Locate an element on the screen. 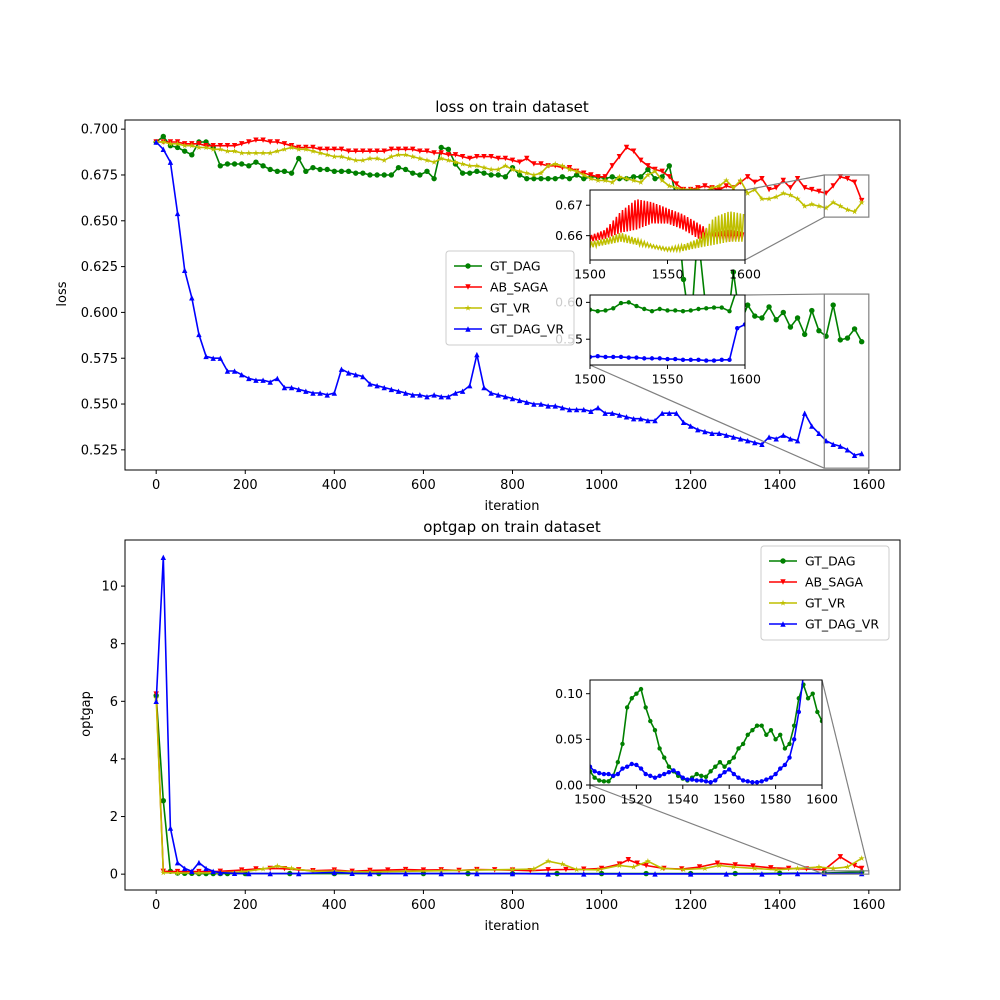  bottom-inset-connector-line is located at coordinates (845, 775).